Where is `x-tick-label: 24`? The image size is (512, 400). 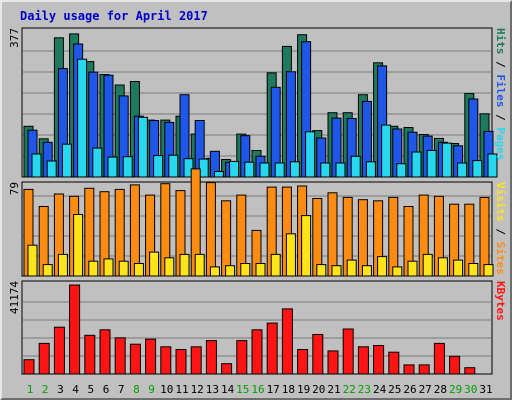 x-tick-label: 24 is located at coordinates (380, 389).